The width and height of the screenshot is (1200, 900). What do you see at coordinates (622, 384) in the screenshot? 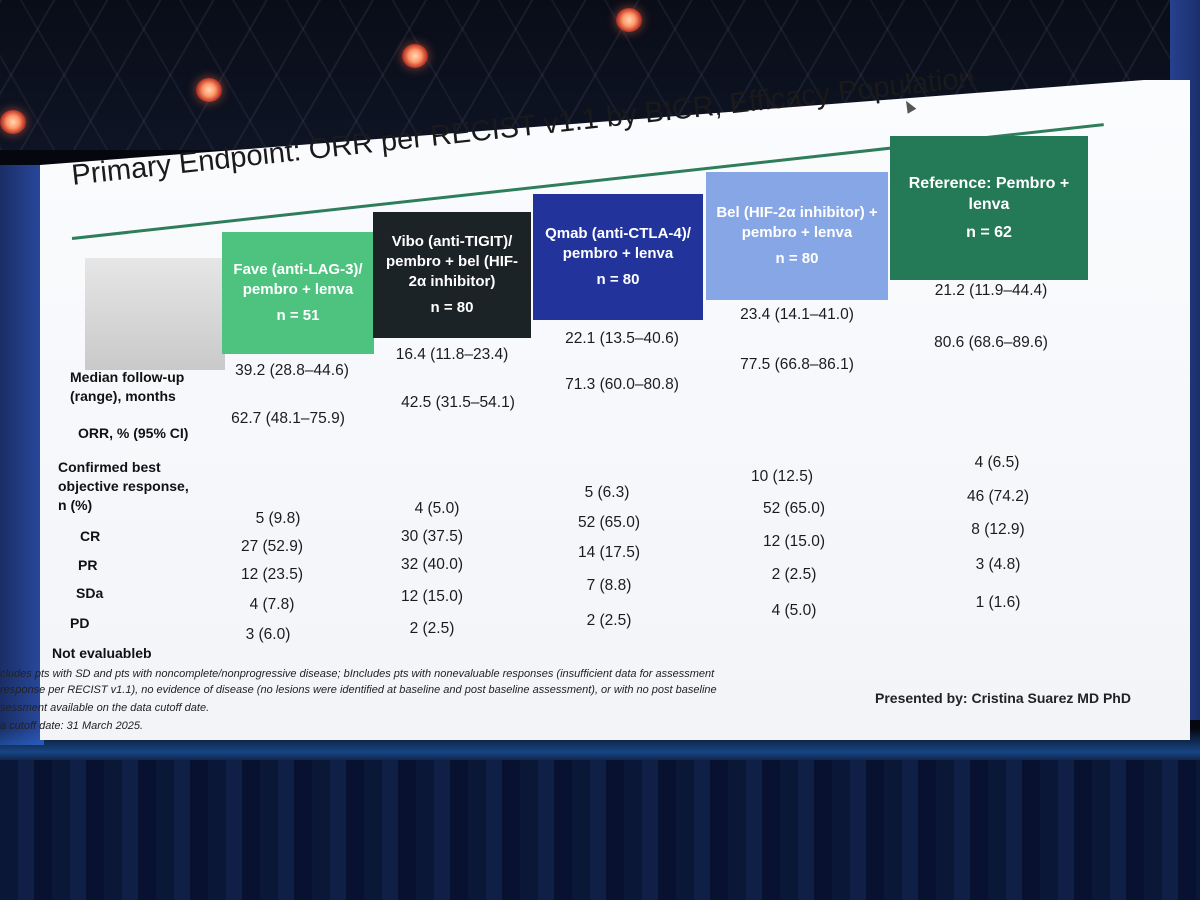
I see `cell-orr: 71.3 (60.0–80.8)` at bounding box center [622, 384].